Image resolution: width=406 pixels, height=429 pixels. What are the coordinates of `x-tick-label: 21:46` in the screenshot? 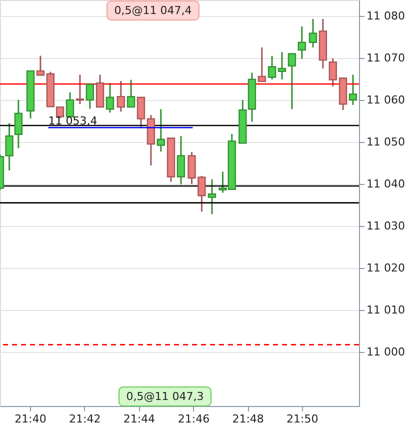 It's located at (194, 419).